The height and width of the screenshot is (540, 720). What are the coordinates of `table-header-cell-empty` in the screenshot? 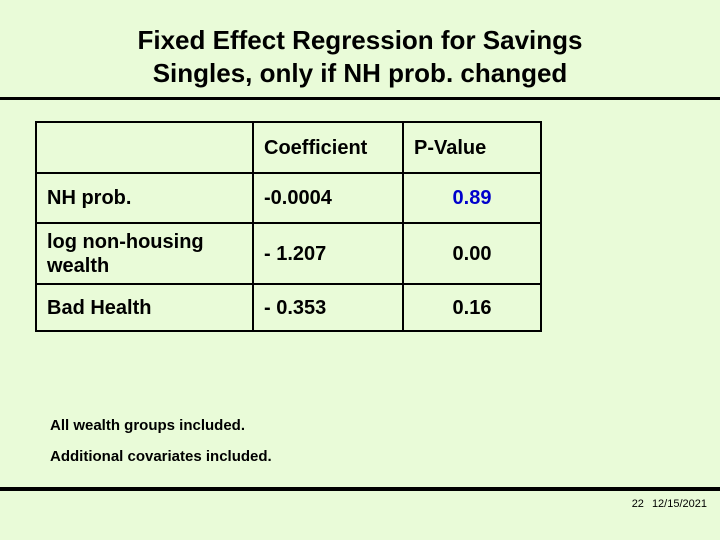 It's located at (144, 147).